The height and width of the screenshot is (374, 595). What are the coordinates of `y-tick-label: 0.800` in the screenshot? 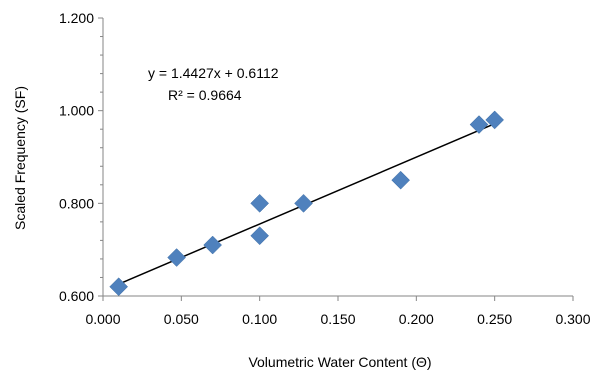 It's located at (76, 203).